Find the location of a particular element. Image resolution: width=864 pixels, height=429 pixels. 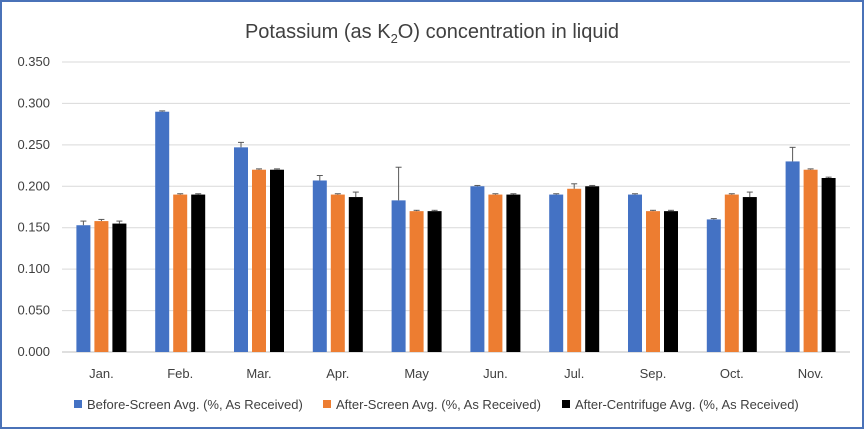

x-tick-label: Jun. is located at coordinates (495, 373).